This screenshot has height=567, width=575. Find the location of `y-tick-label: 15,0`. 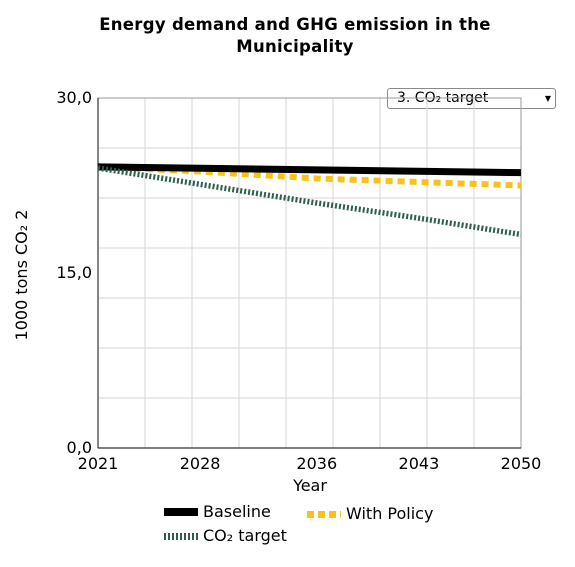

y-tick-label: 15,0 is located at coordinates (74, 272).